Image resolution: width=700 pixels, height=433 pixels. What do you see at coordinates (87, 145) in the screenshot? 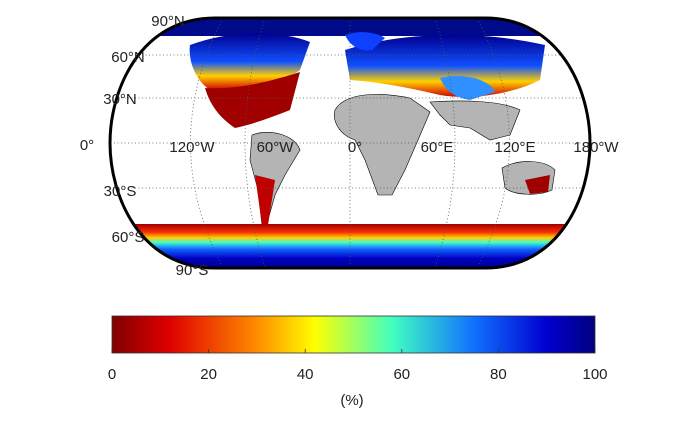
I see `lat-label: 0°` at bounding box center [87, 145].